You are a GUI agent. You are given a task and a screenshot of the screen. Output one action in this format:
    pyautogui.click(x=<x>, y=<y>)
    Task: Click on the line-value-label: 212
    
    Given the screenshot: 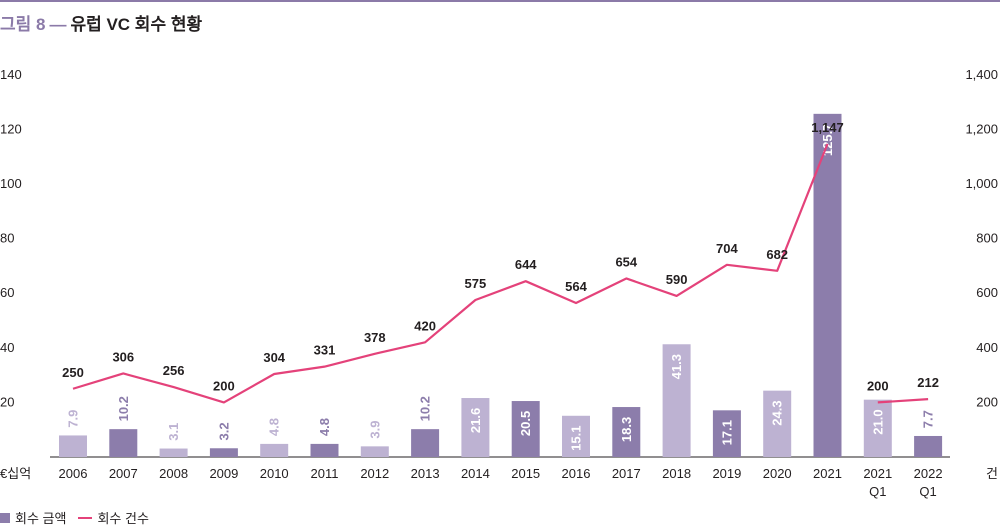 What is the action you would take?
    pyautogui.click(x=928, y=382)
    